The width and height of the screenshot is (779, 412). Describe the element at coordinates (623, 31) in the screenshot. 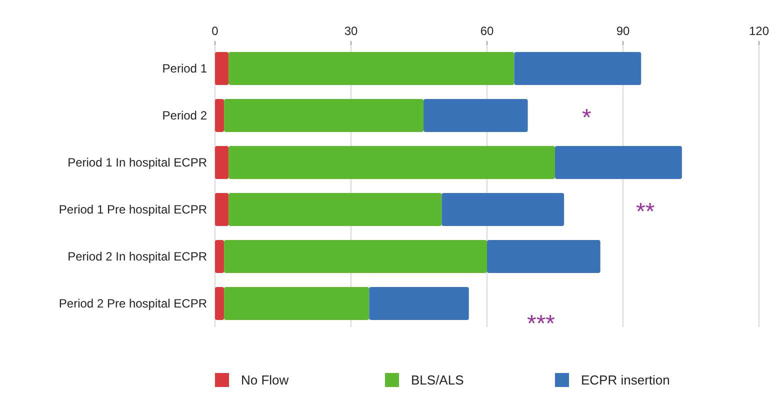

I see `x-tick-label: 90` at that location.